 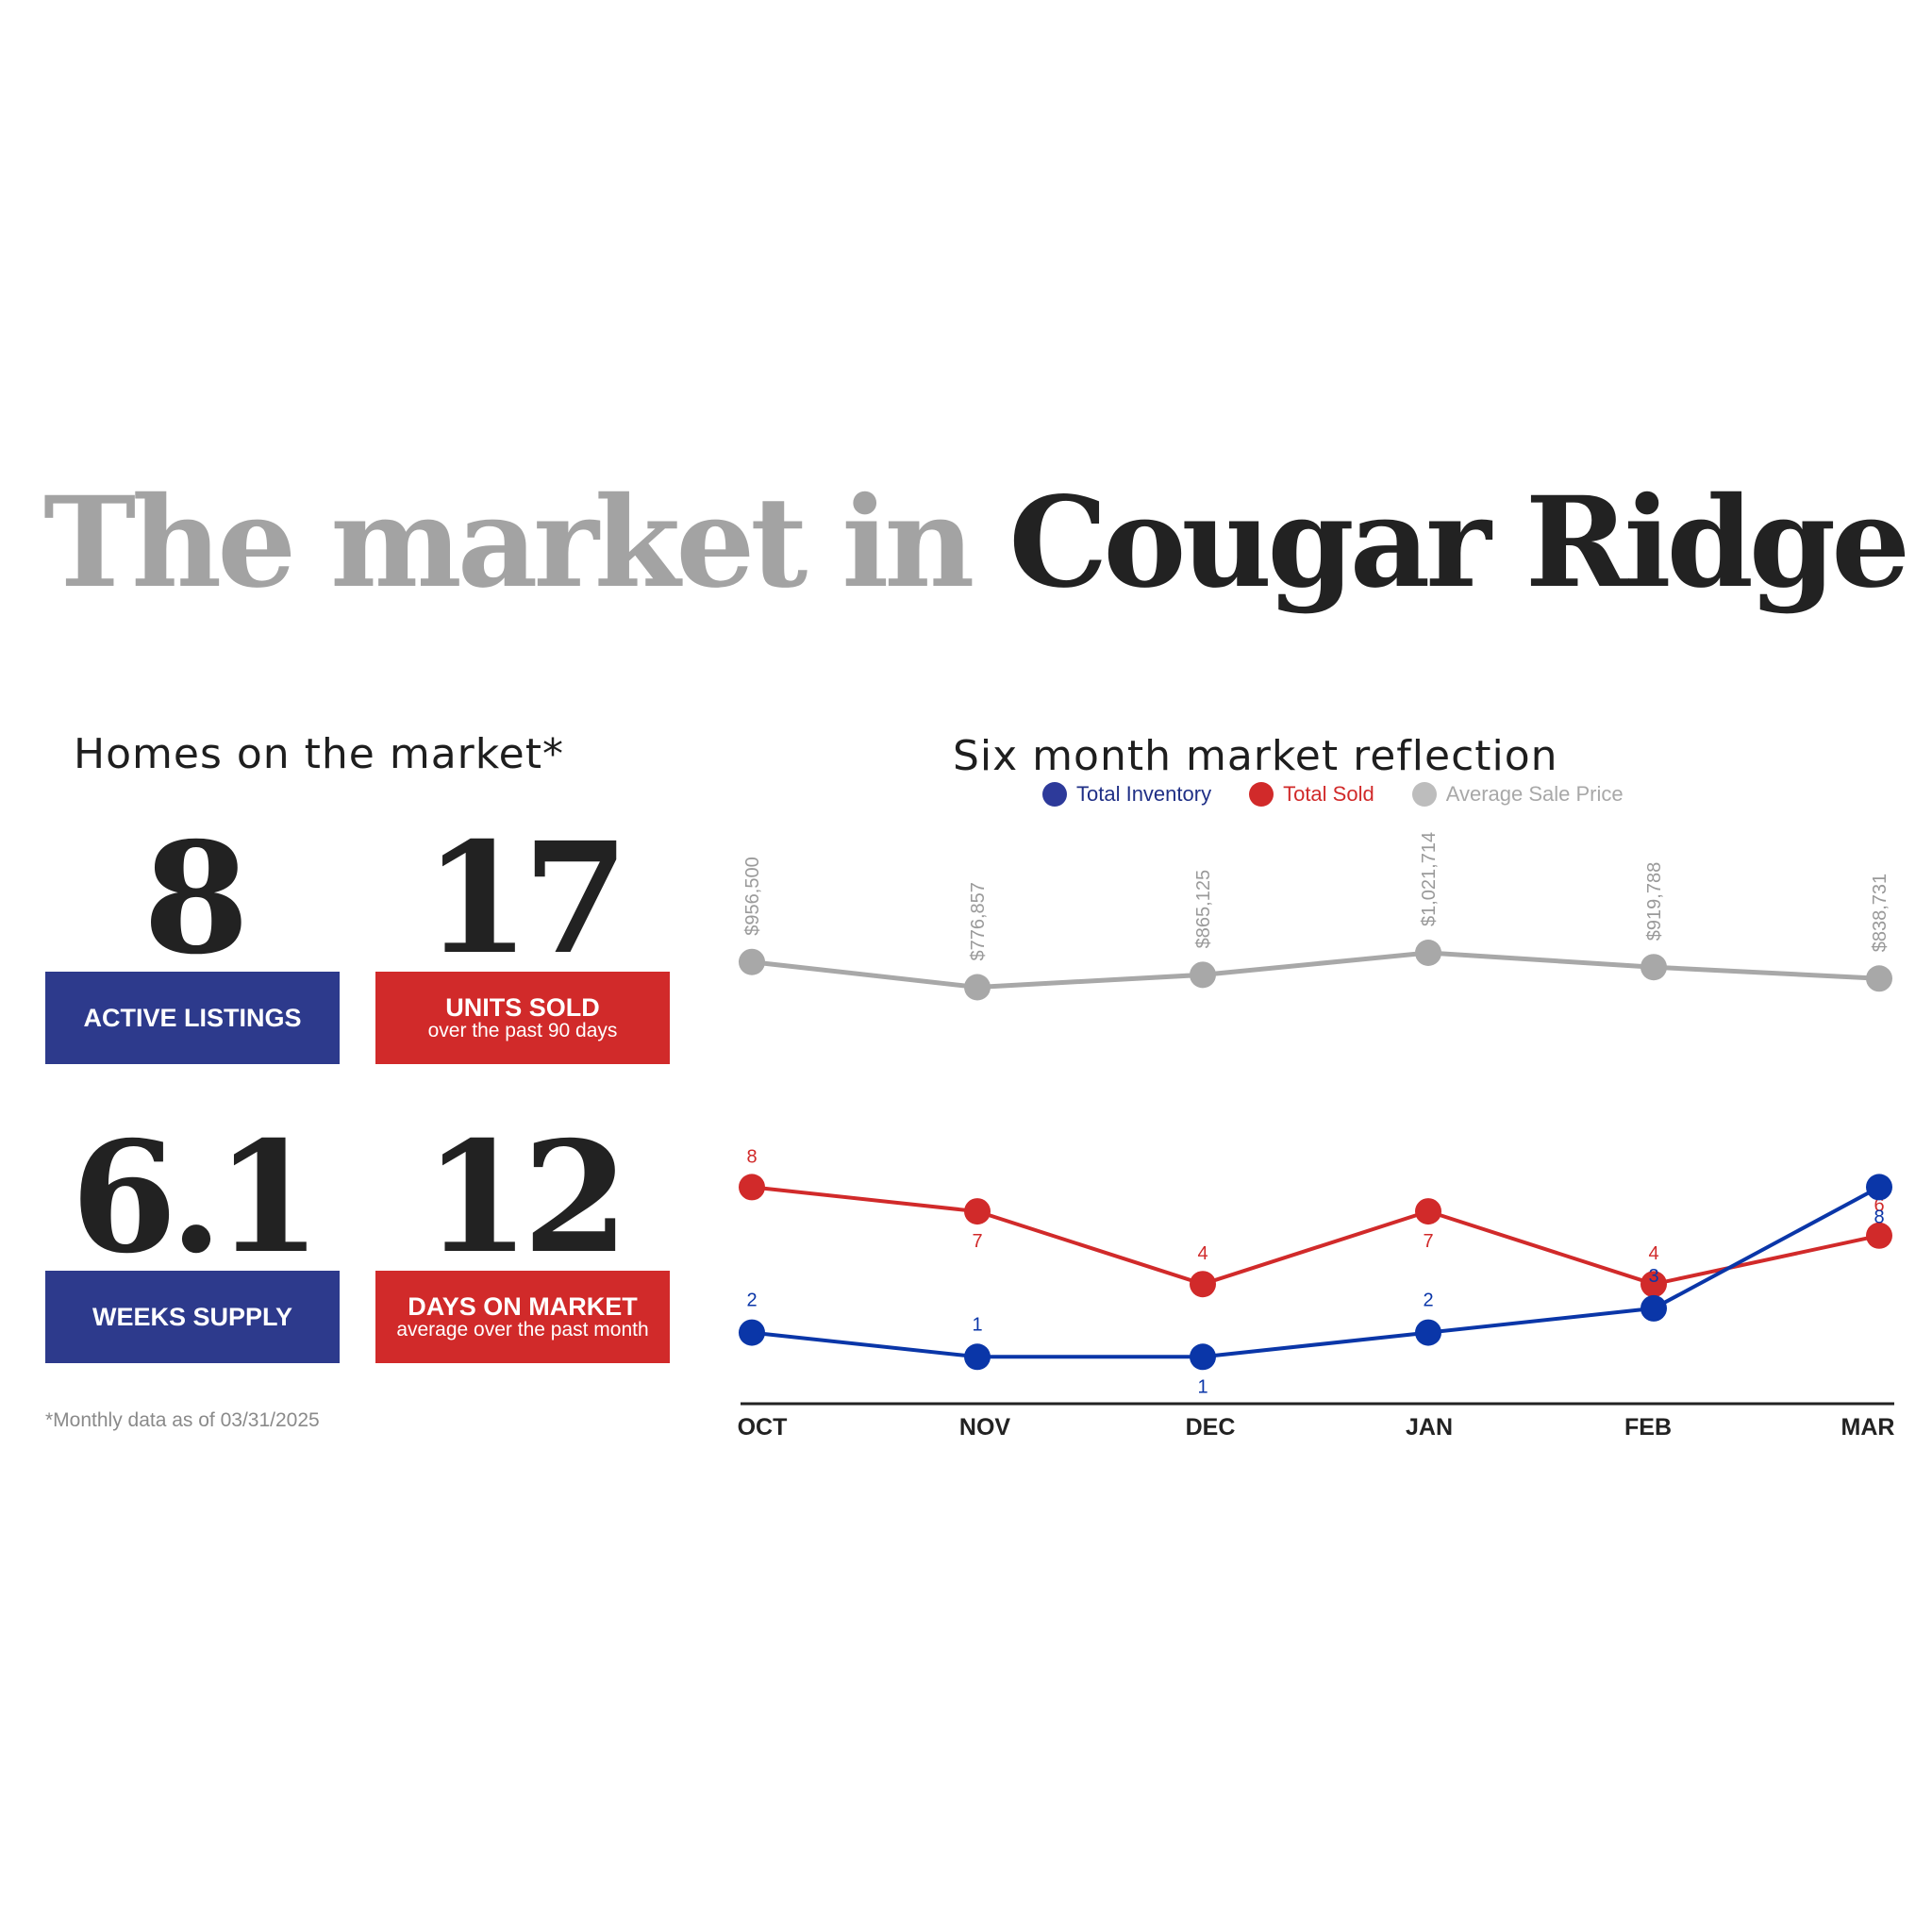 I want to click on stat-sublabel: average over the past month, so click(x=523, y=1330).